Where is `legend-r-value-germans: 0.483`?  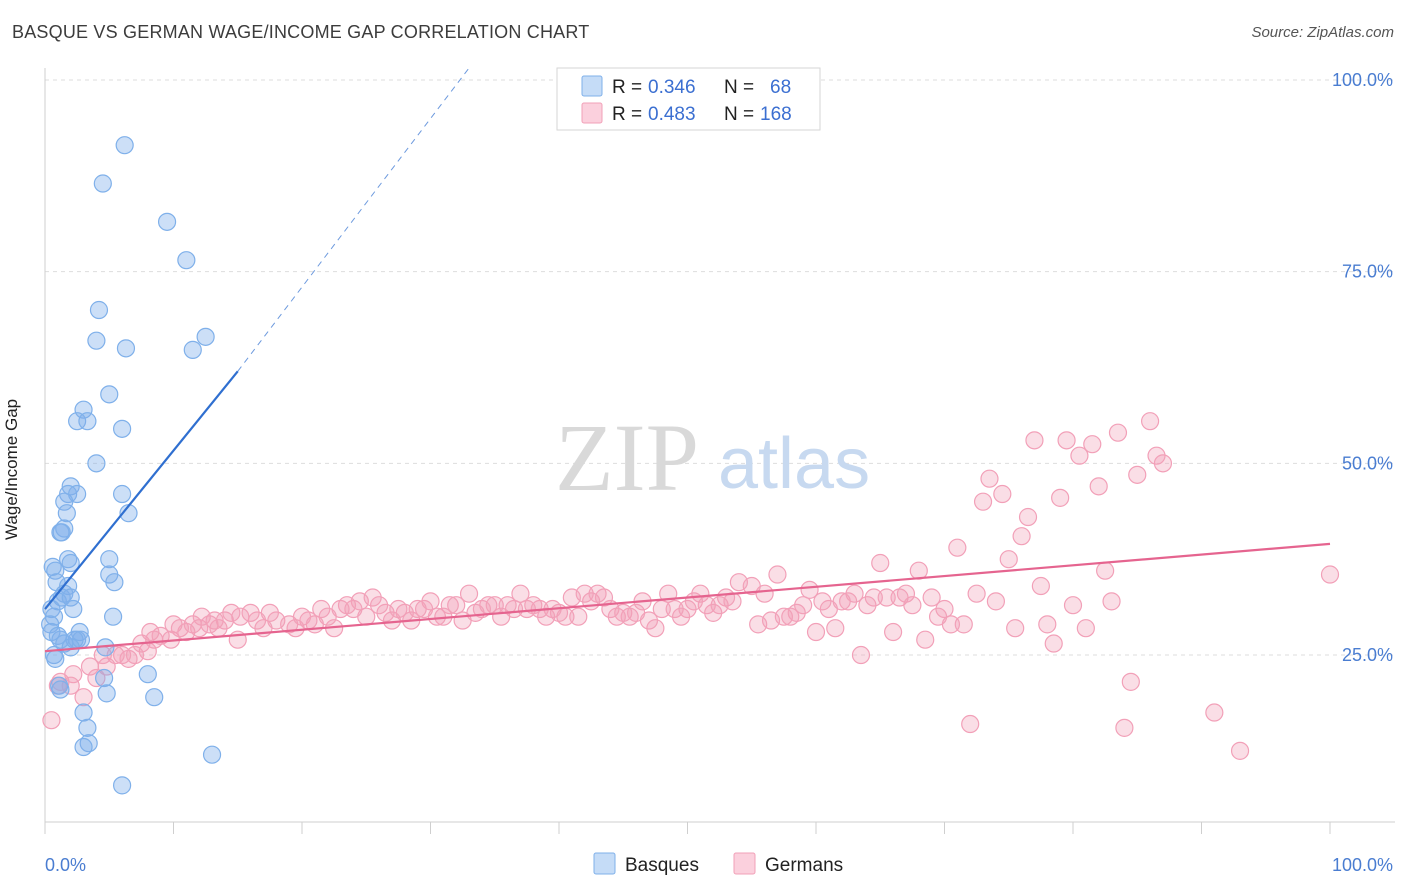
legend-r-value-germans: 0.483 is located at coordinates (672, 114).